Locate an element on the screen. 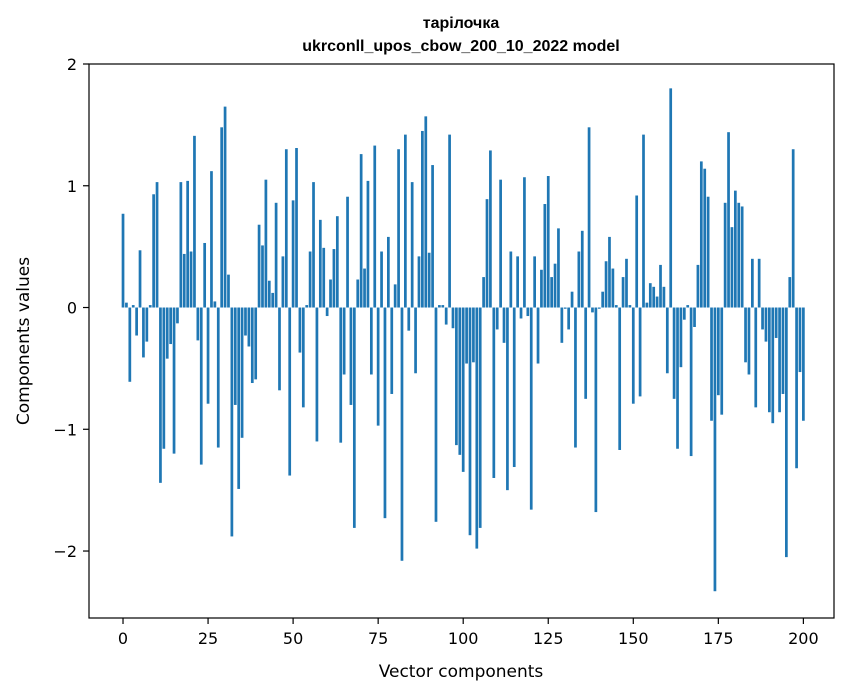 This screenshot has height=696, width=847. chart-title: тарілочка is located at coordinates (461, 23).